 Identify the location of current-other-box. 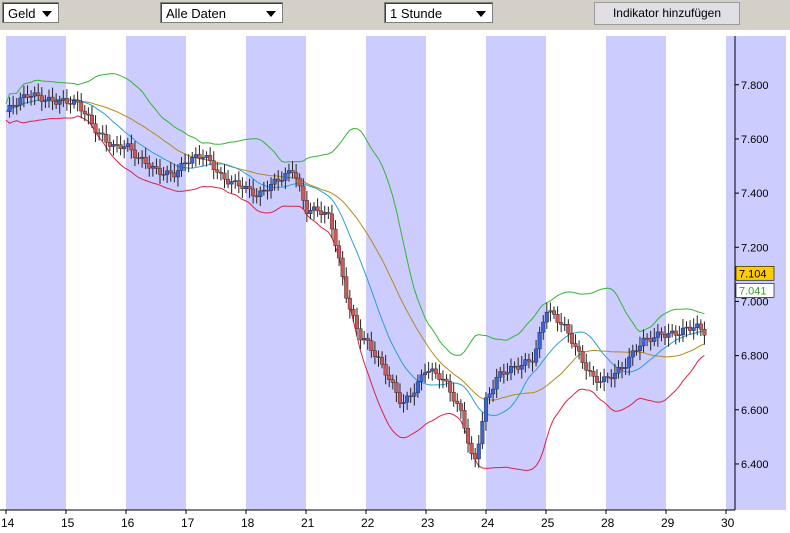
(755, 290).